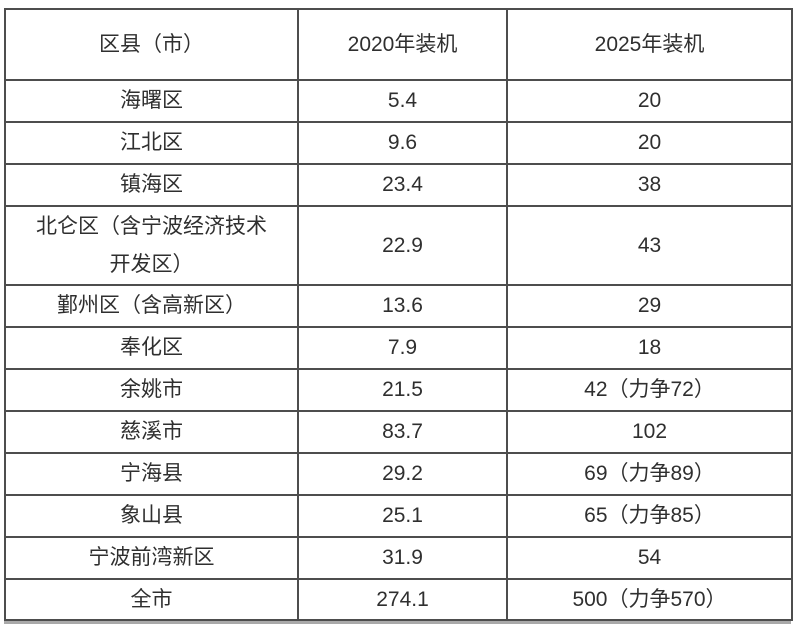  What do you see at coordinates (649, 558) in the screenshot?
I see `y2025-cell: 54` at bounding box center [649, 558].